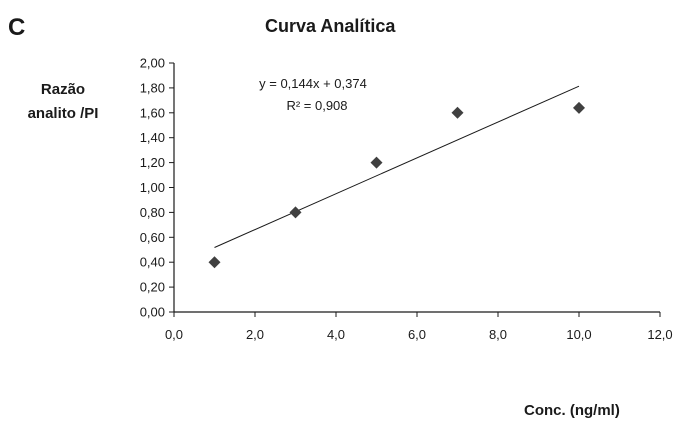  I want to click on x-tick-label: 12,0, so click(659, 334).